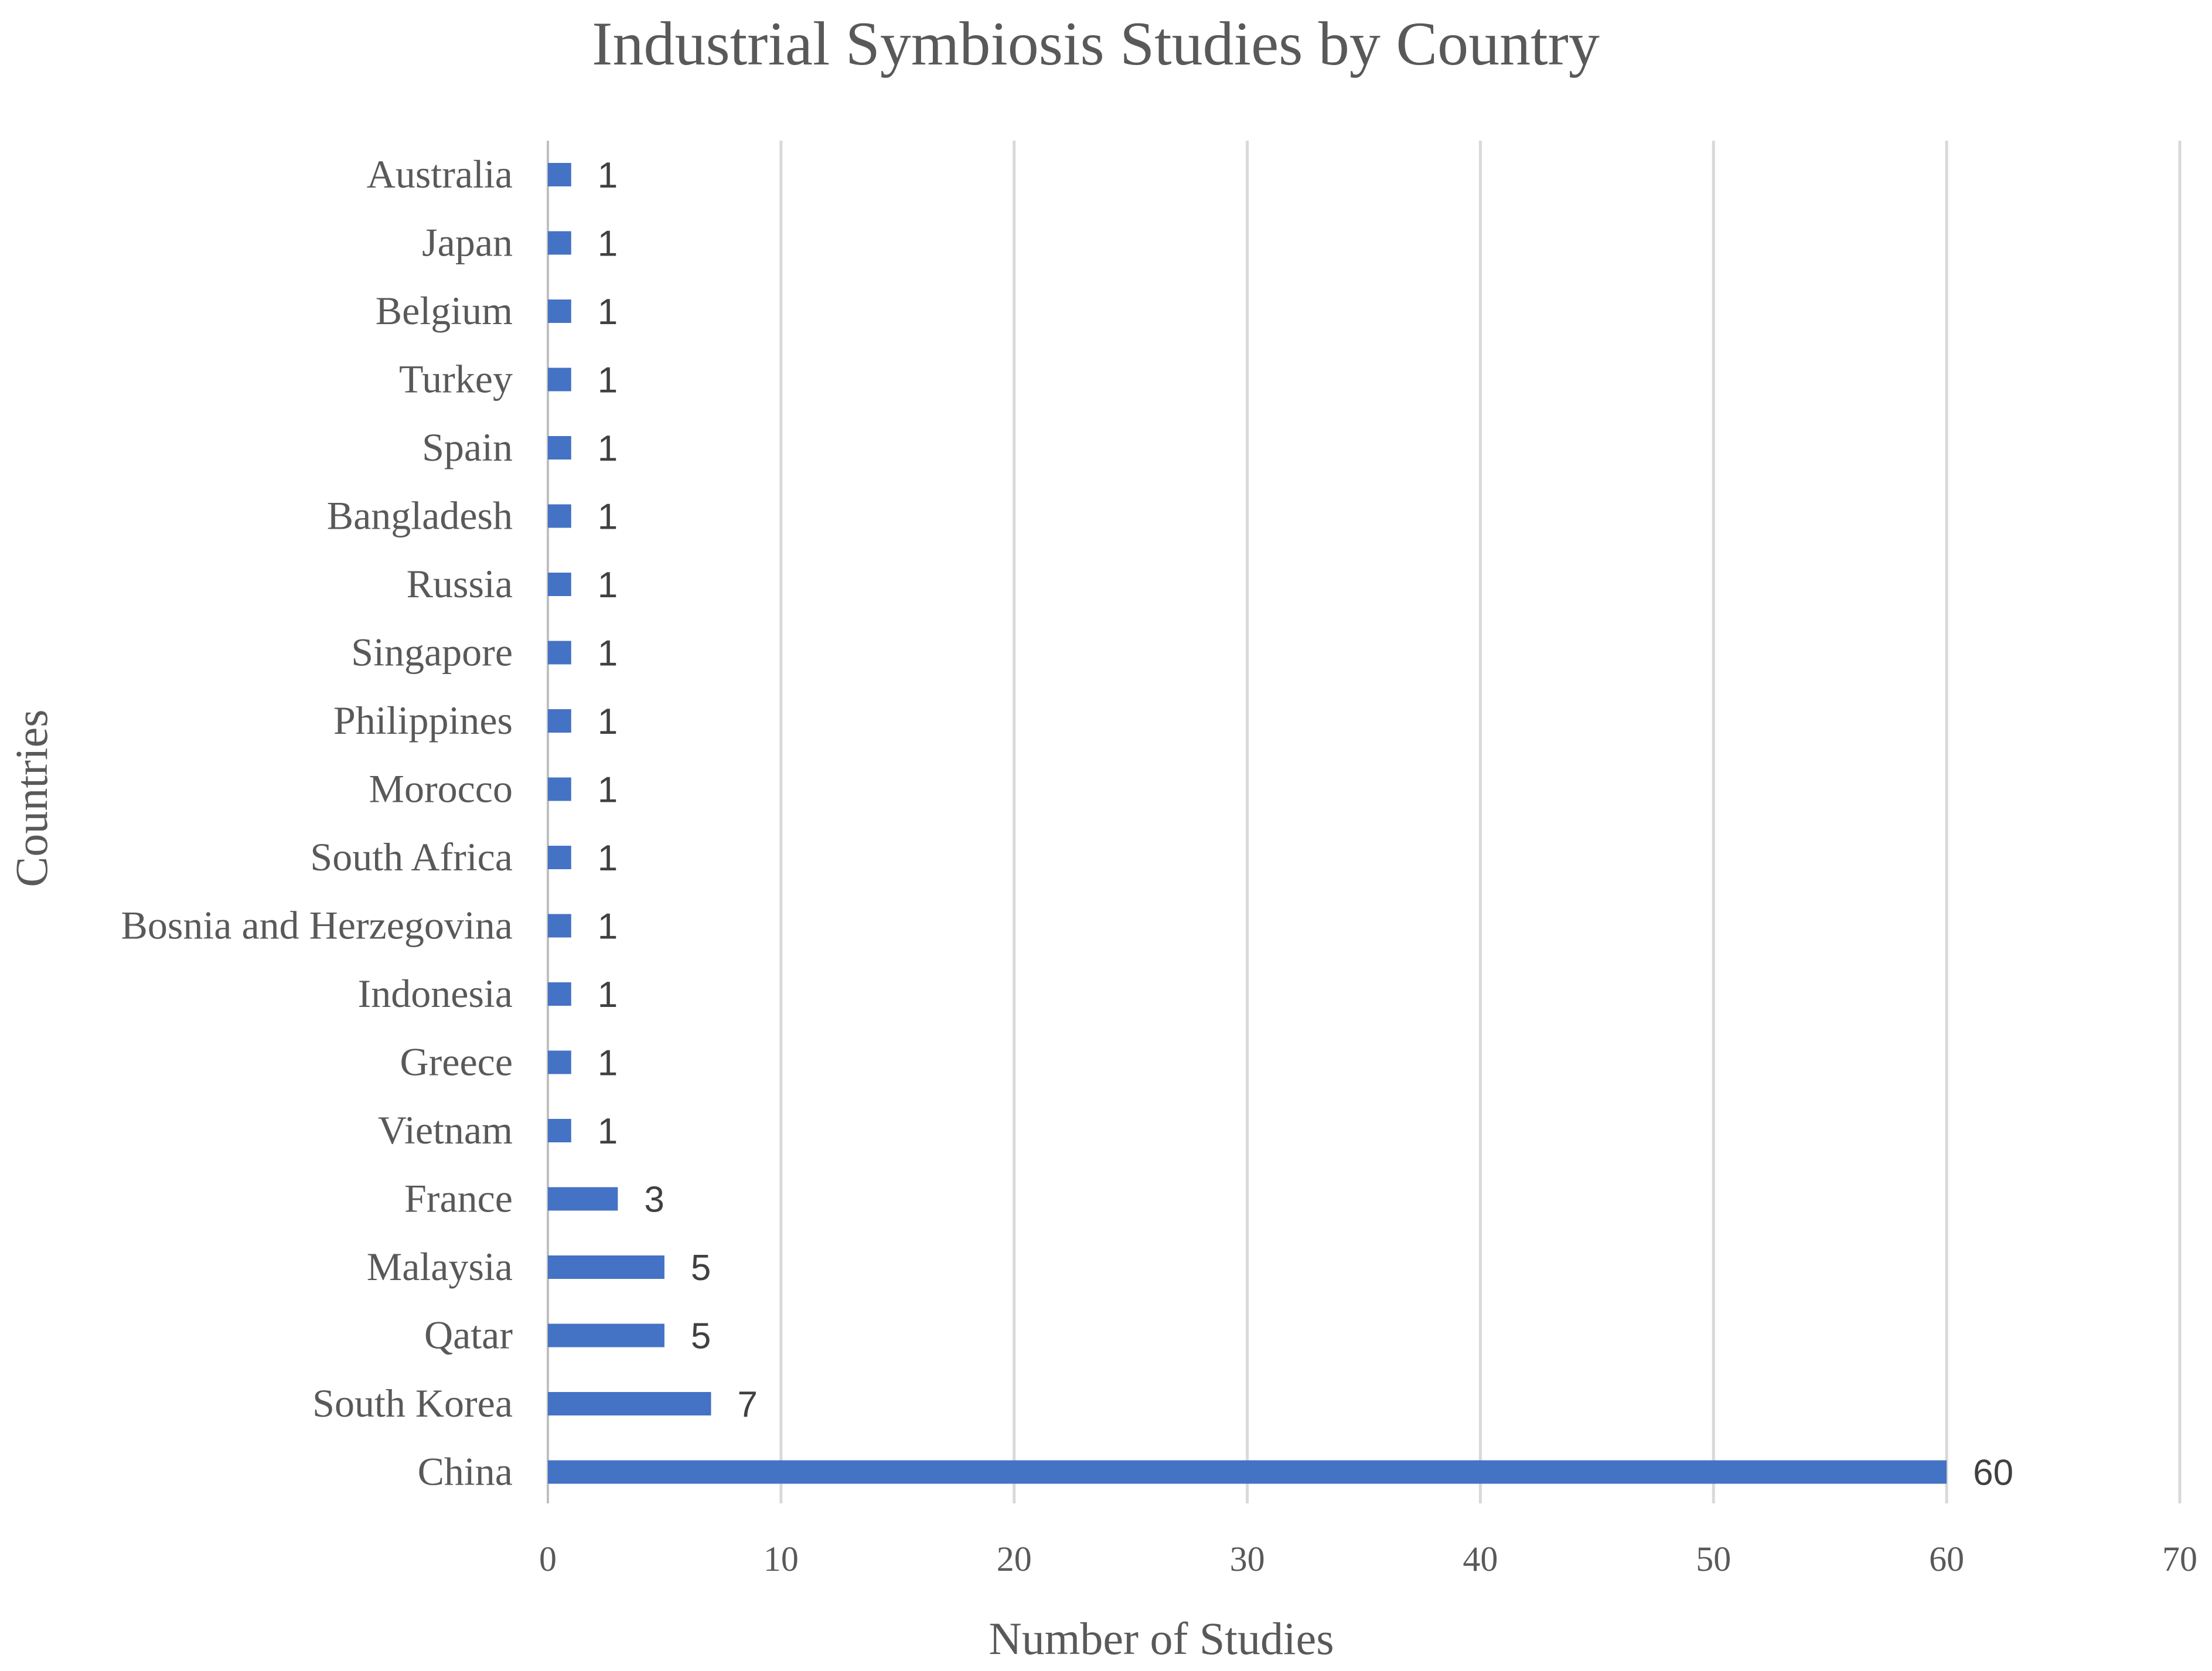 This screenshot has width=2212, height=1671. Describe the element at coordinates (465, 1471) in the screenshot. I see `category-label: China` at that location.